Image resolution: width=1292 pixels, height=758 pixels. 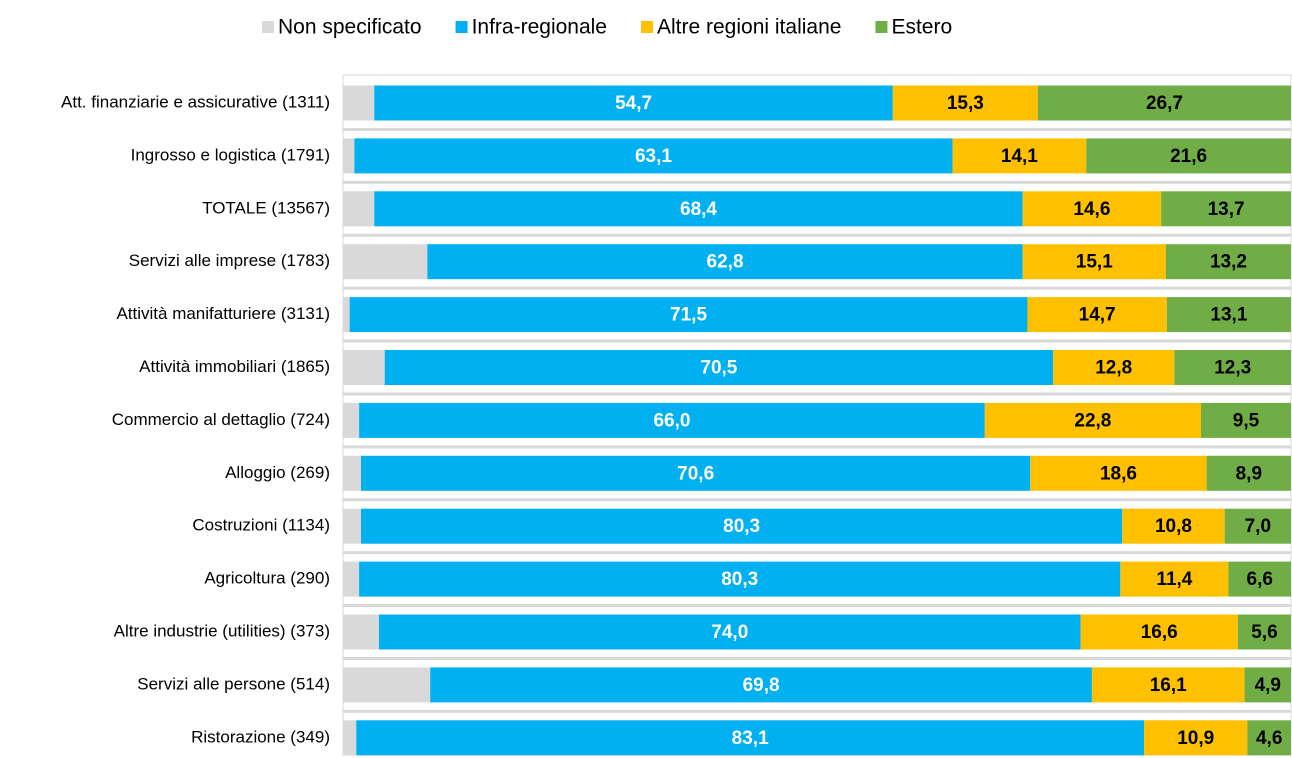 I want to click on data-label: 15,1, so click(x=1094, y=262).